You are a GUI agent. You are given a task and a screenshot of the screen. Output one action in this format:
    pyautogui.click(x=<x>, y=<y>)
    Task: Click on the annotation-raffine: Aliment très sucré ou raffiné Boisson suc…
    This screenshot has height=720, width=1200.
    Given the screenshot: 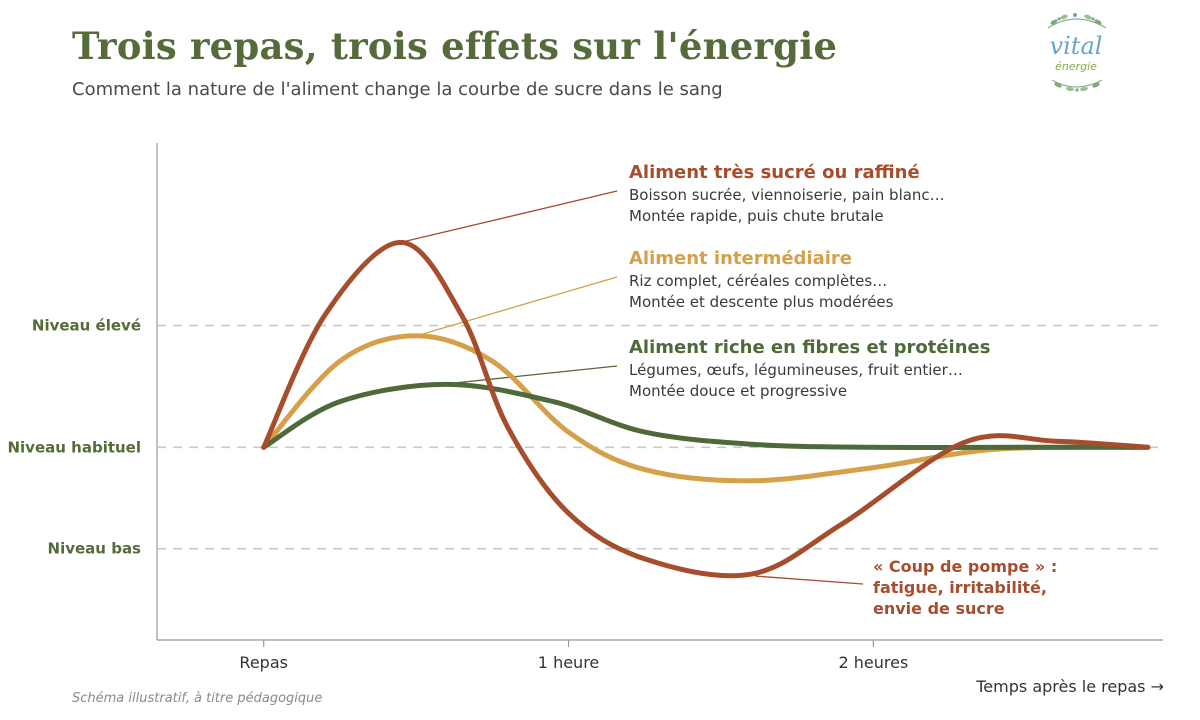 What is the action you would take?
    pyautogui.click(x=787, y=193)
    